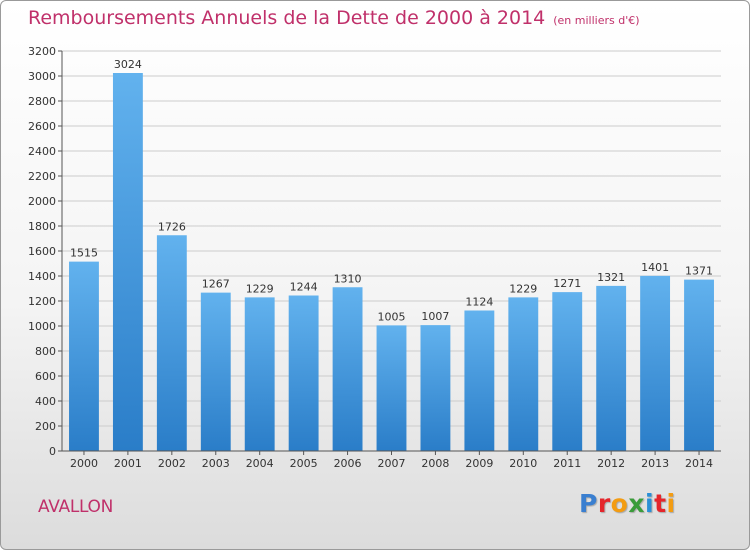 The height and width of the screenshot is (550, 750). What do you see at coordinates (52, 451) in the screenshot?
I see `y-tick-label: 0` at bounding box center [52, 451].